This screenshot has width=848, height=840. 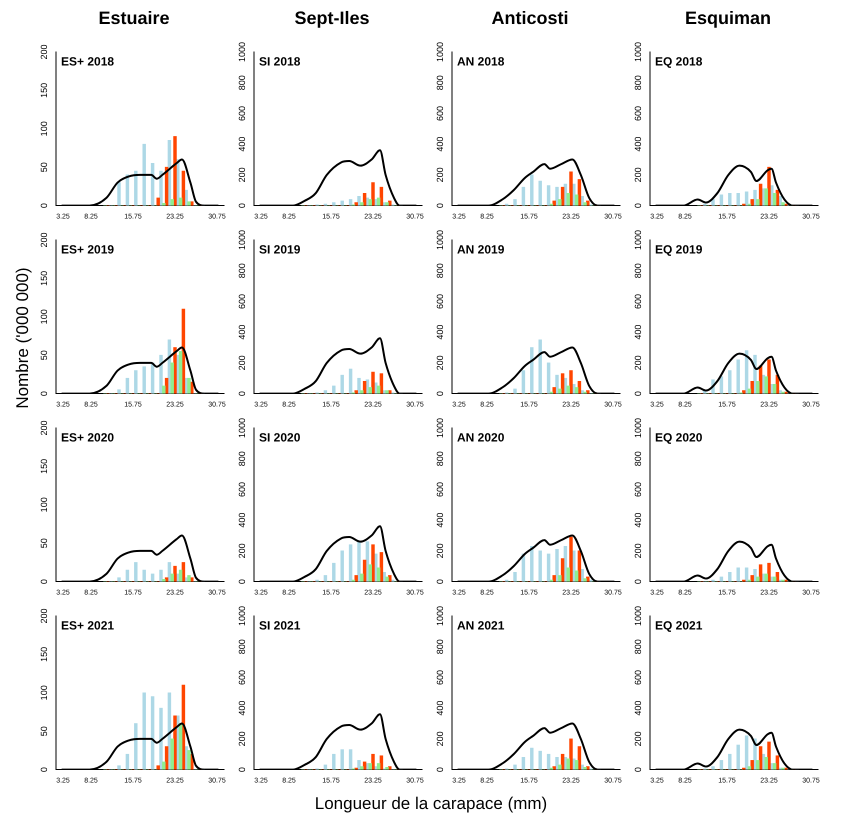 I want to click on annotation: ES+ 2019, so click(x=87, y=249).